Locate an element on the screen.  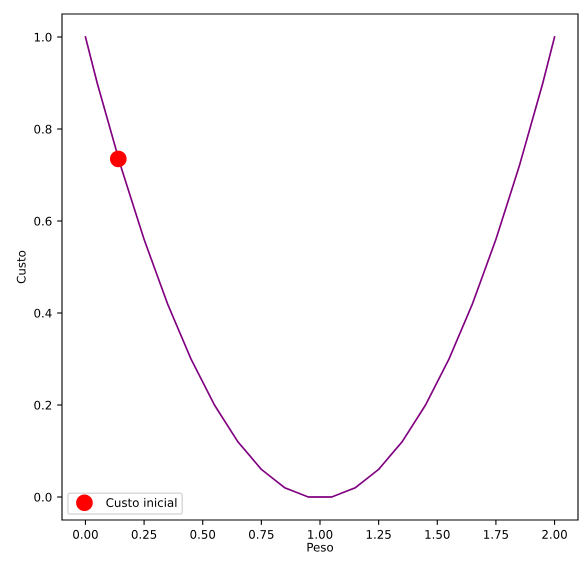
y-tick-label: 0.8 is located at coordinates (43, 129).